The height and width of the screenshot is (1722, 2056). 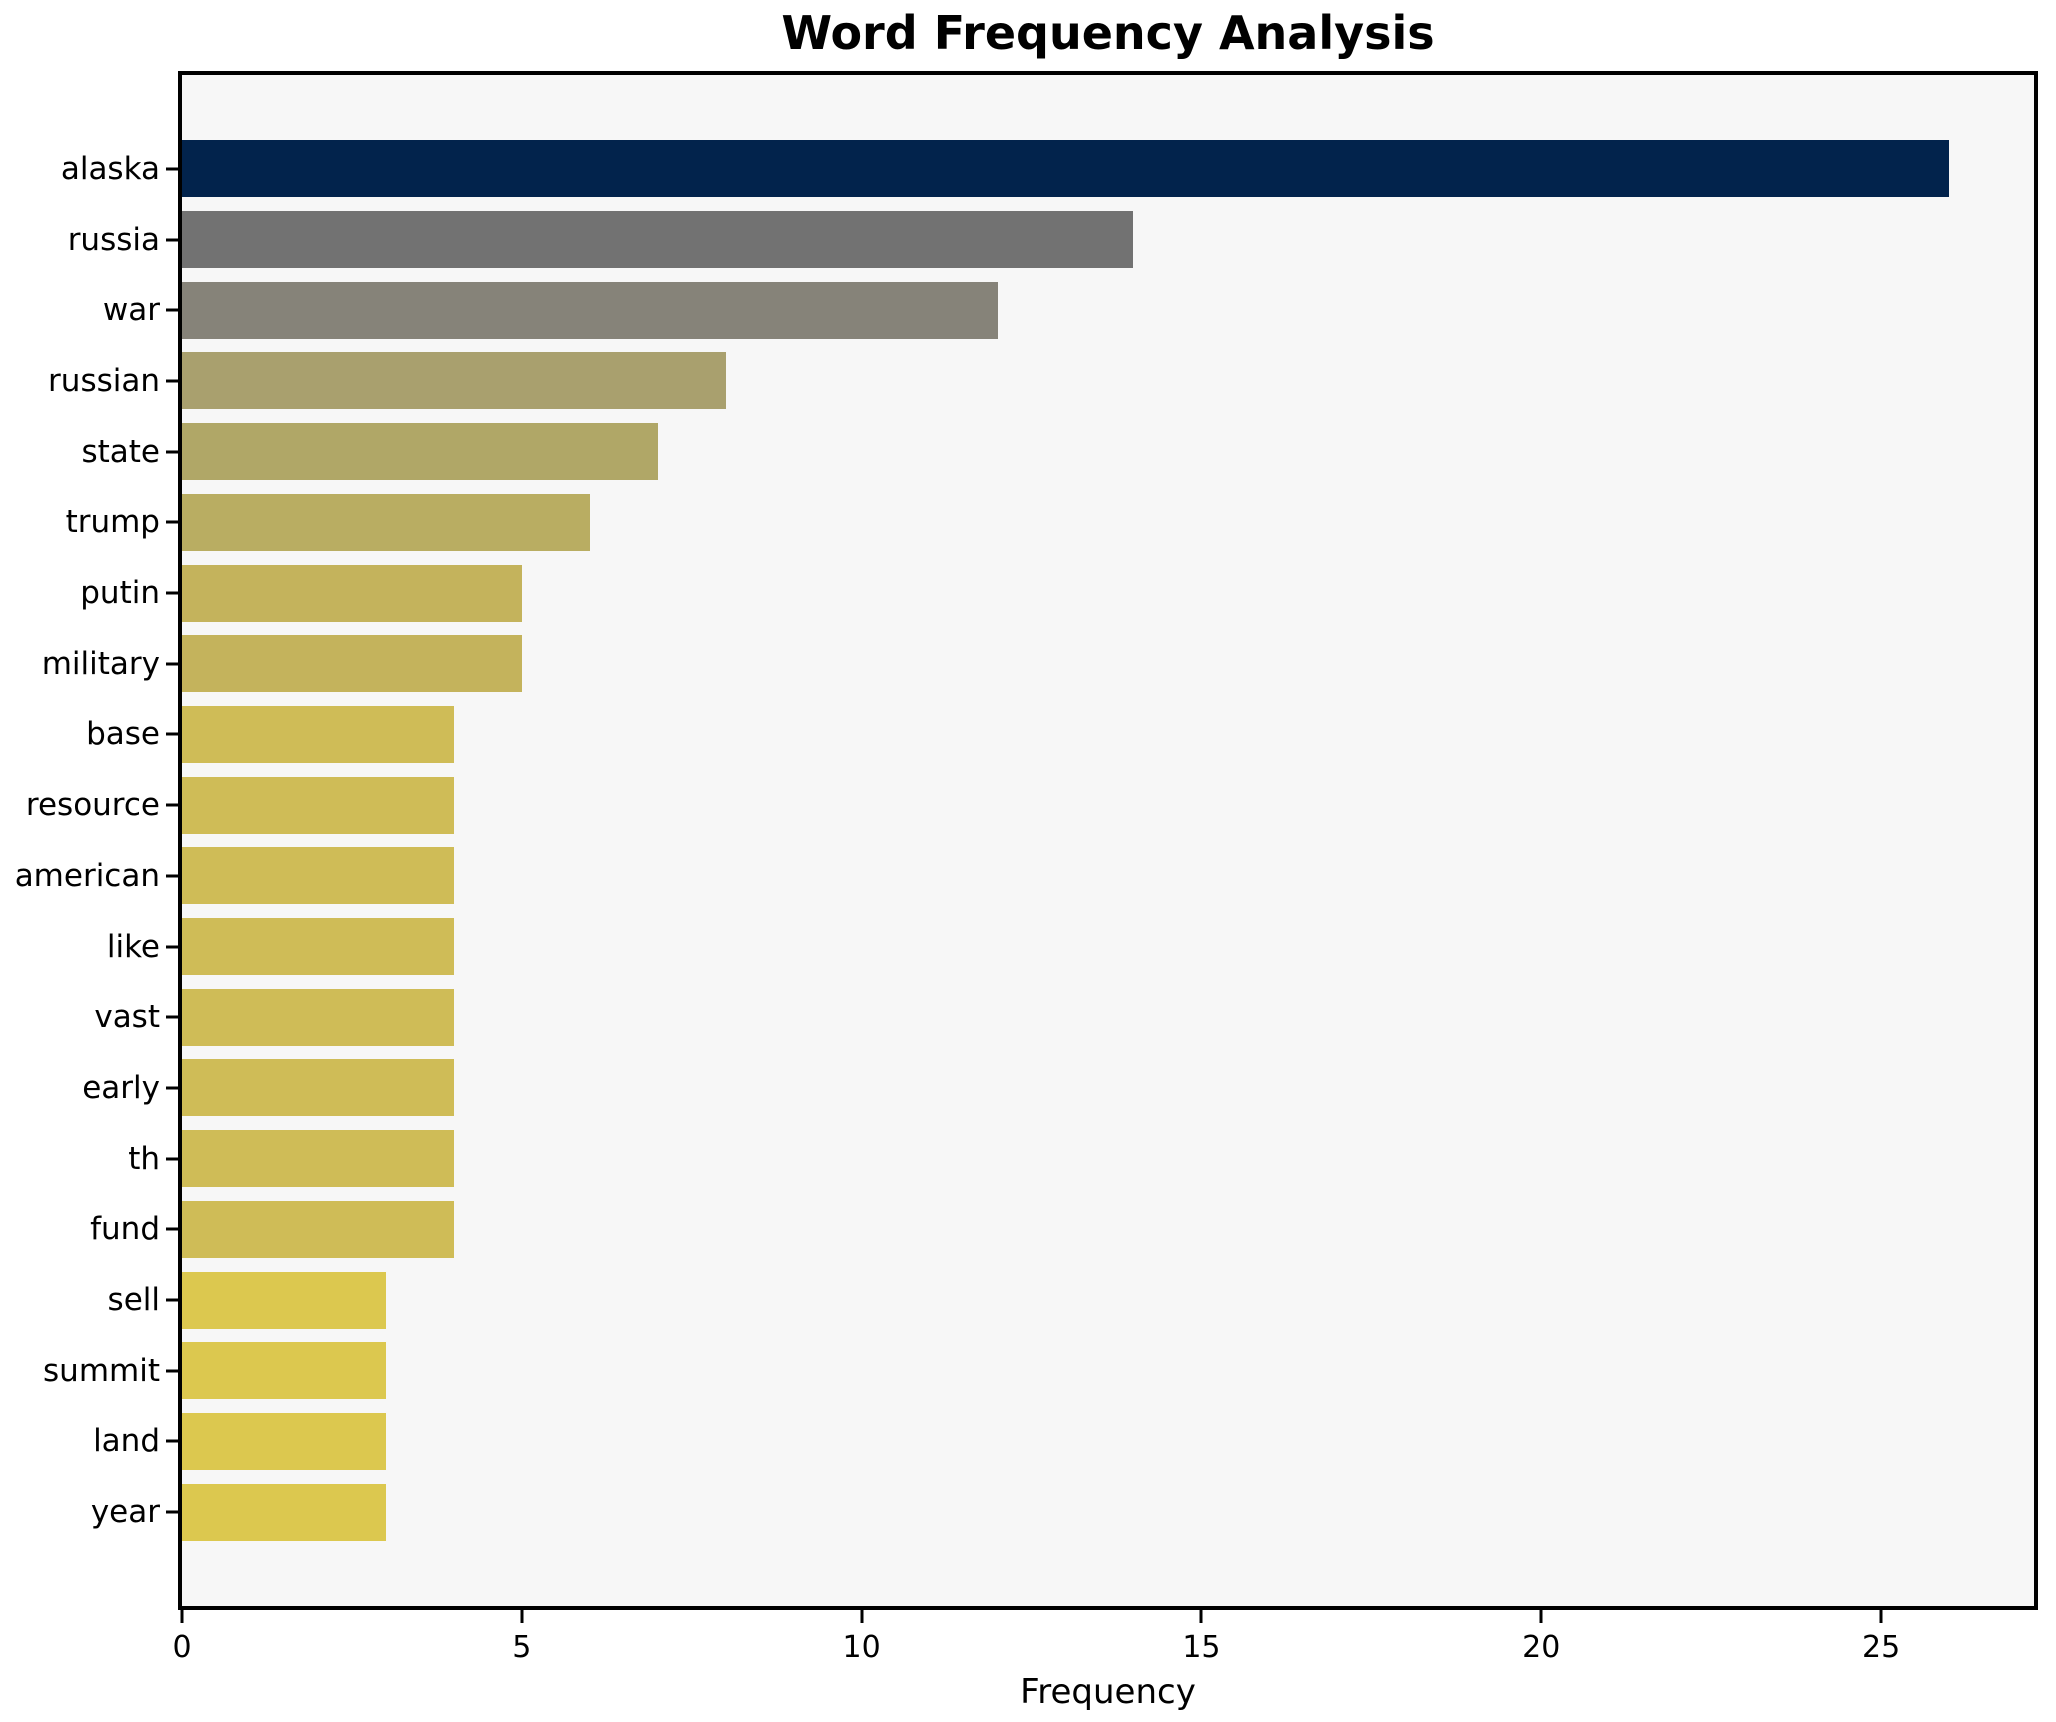 I want to click on y-tick-label-russia: russia, so click(x=113, y=239).